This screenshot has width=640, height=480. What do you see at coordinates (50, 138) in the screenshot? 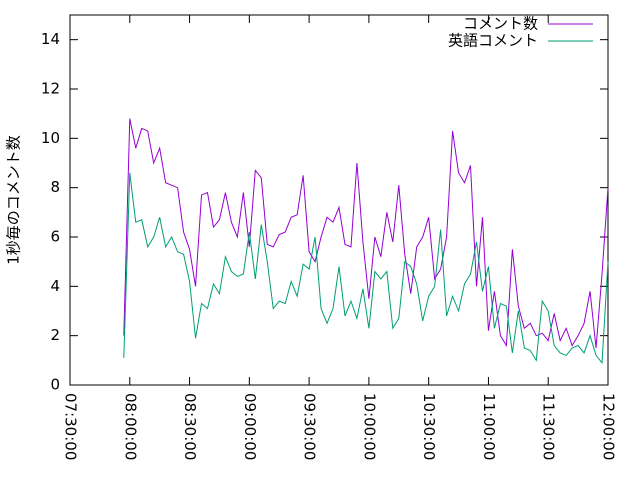
I see `y-tick-label: 10` at bounding box center [50, 138].